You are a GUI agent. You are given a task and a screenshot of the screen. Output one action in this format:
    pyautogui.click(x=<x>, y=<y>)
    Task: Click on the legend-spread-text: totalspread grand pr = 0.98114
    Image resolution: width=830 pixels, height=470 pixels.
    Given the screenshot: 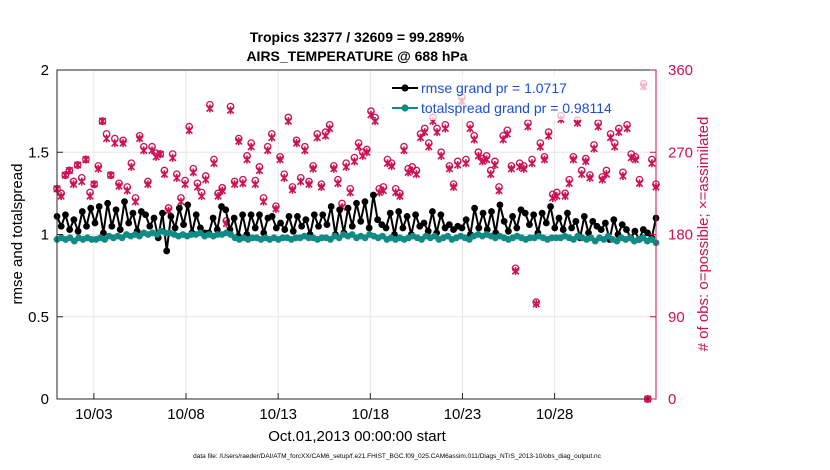 What is the action you would take?
    pyautogui.click(x=516, y=108)
    